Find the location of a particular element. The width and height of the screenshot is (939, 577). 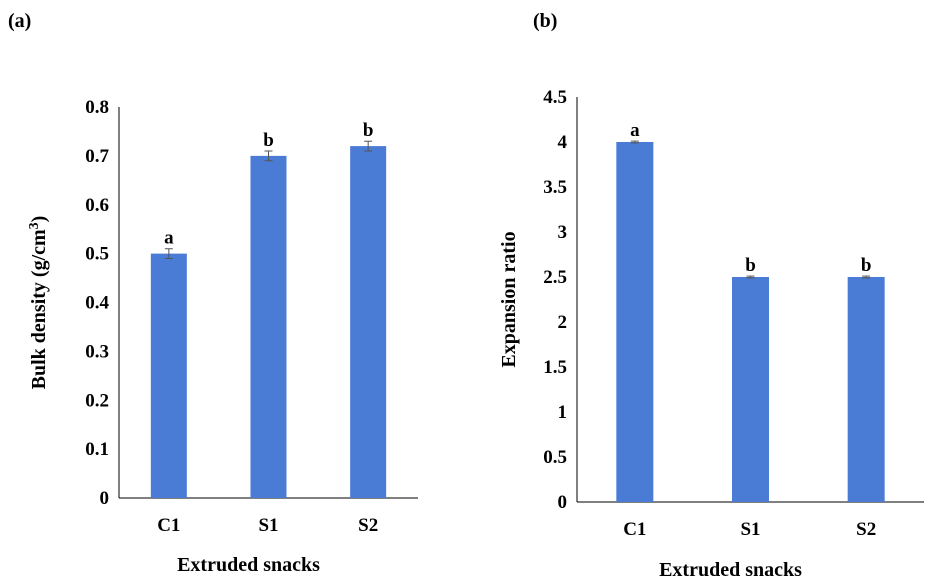

y-tick-label-b-9: 4.5 is located at coordinates (555, 97).